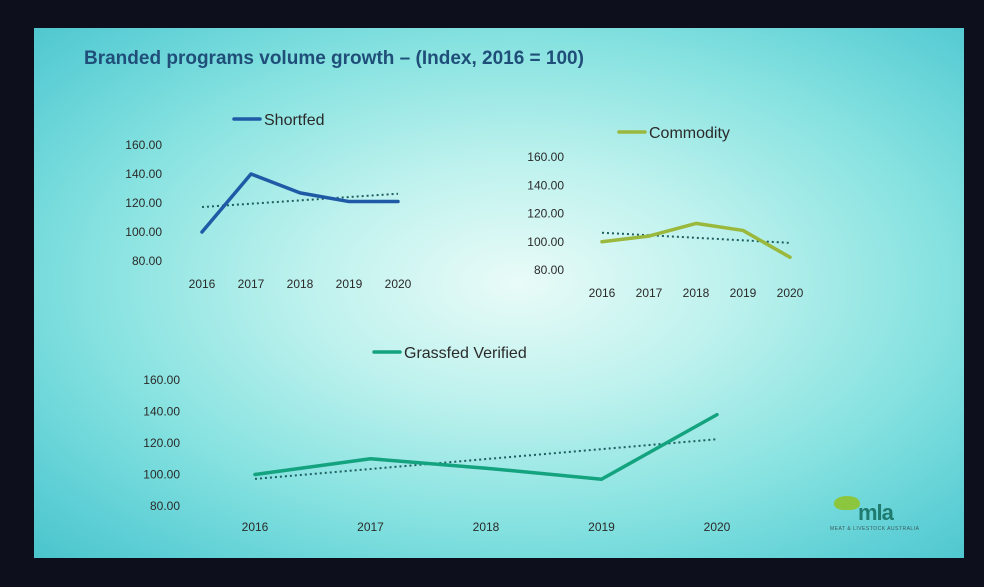  Describe the element at coordinates (876, 512) in the screenshot. I see `logo-wordmark: mla` at that location.